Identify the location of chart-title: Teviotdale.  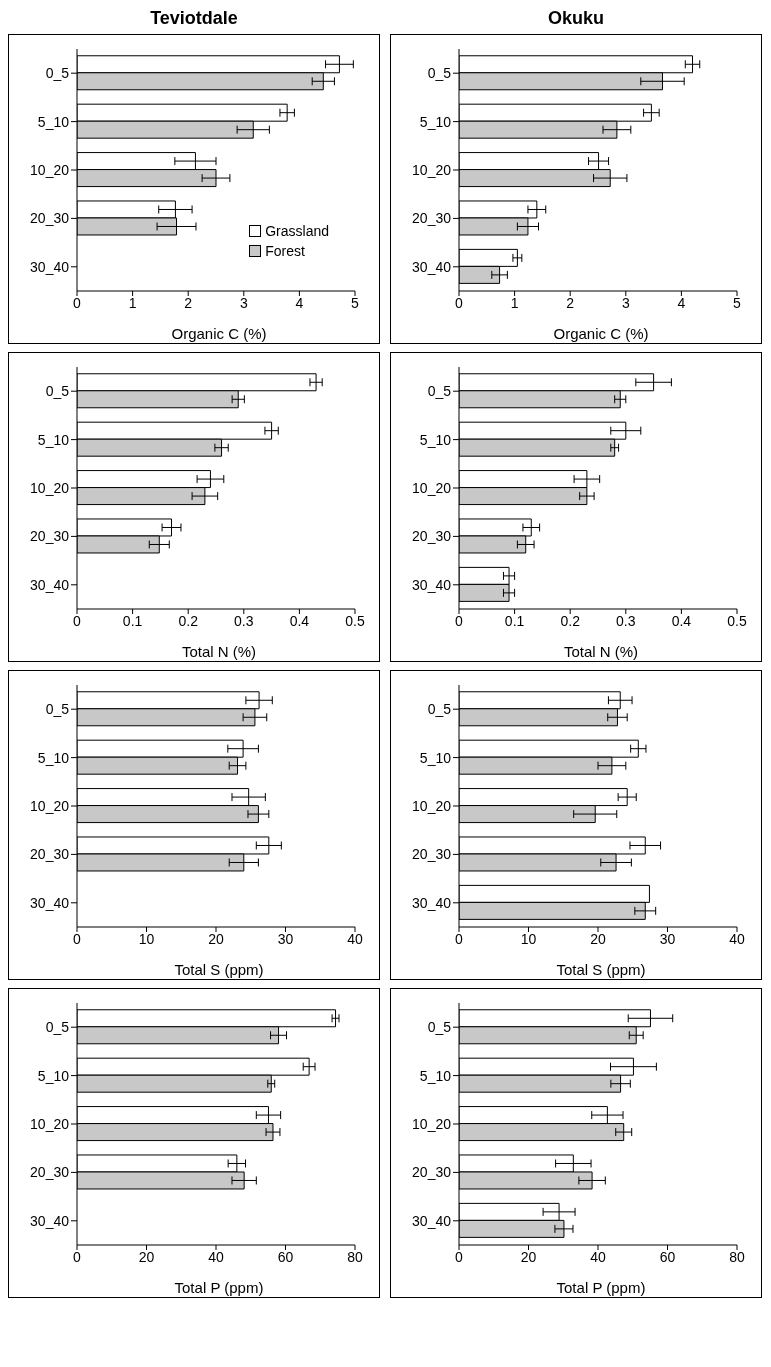
(194, 19).